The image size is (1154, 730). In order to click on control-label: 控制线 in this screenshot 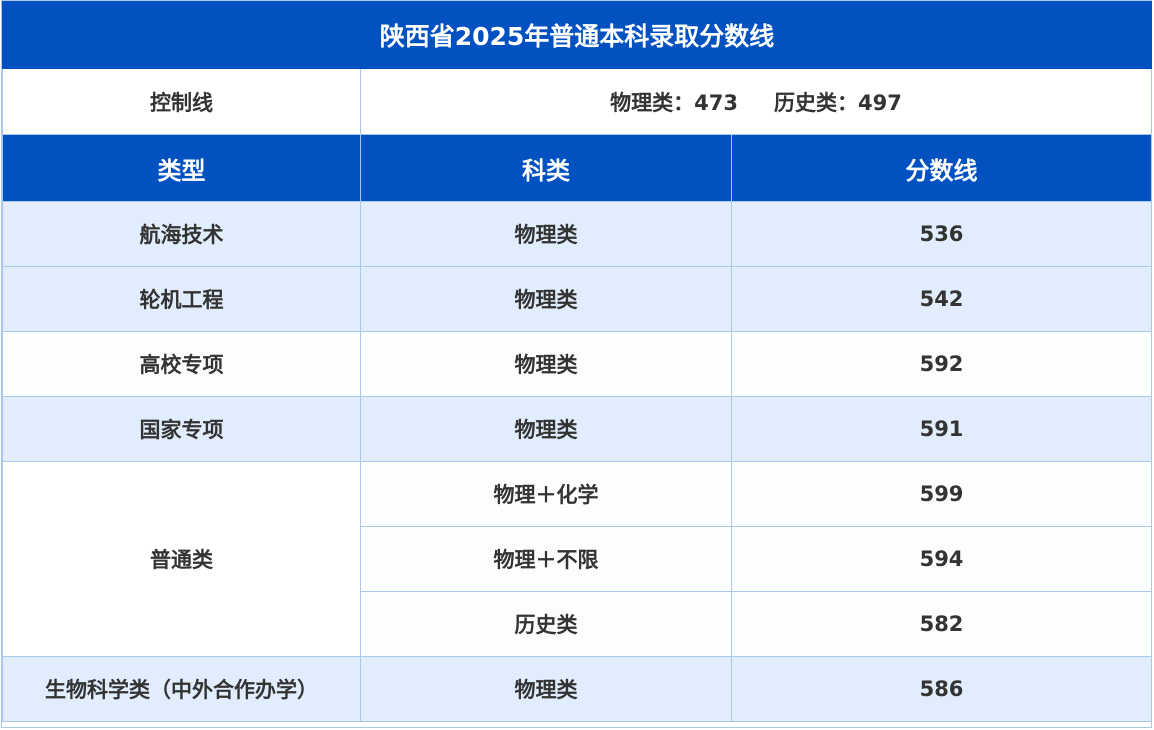, I will do `click(181, 101)`.